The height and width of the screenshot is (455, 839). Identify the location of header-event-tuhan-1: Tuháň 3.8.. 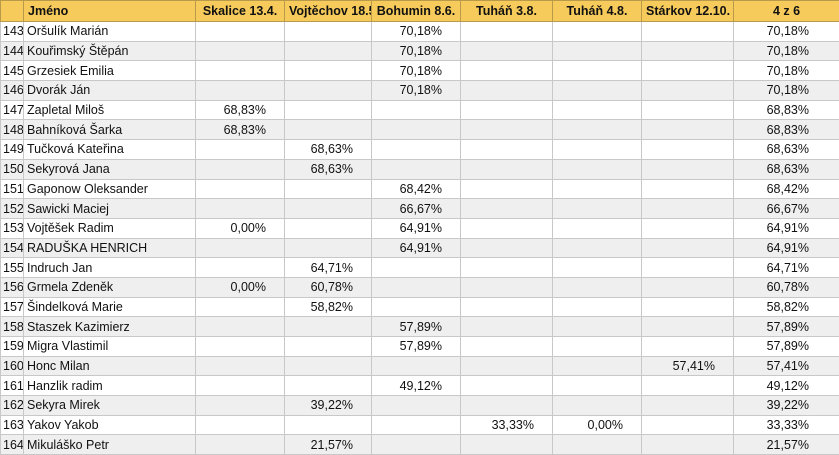
(506, 11).